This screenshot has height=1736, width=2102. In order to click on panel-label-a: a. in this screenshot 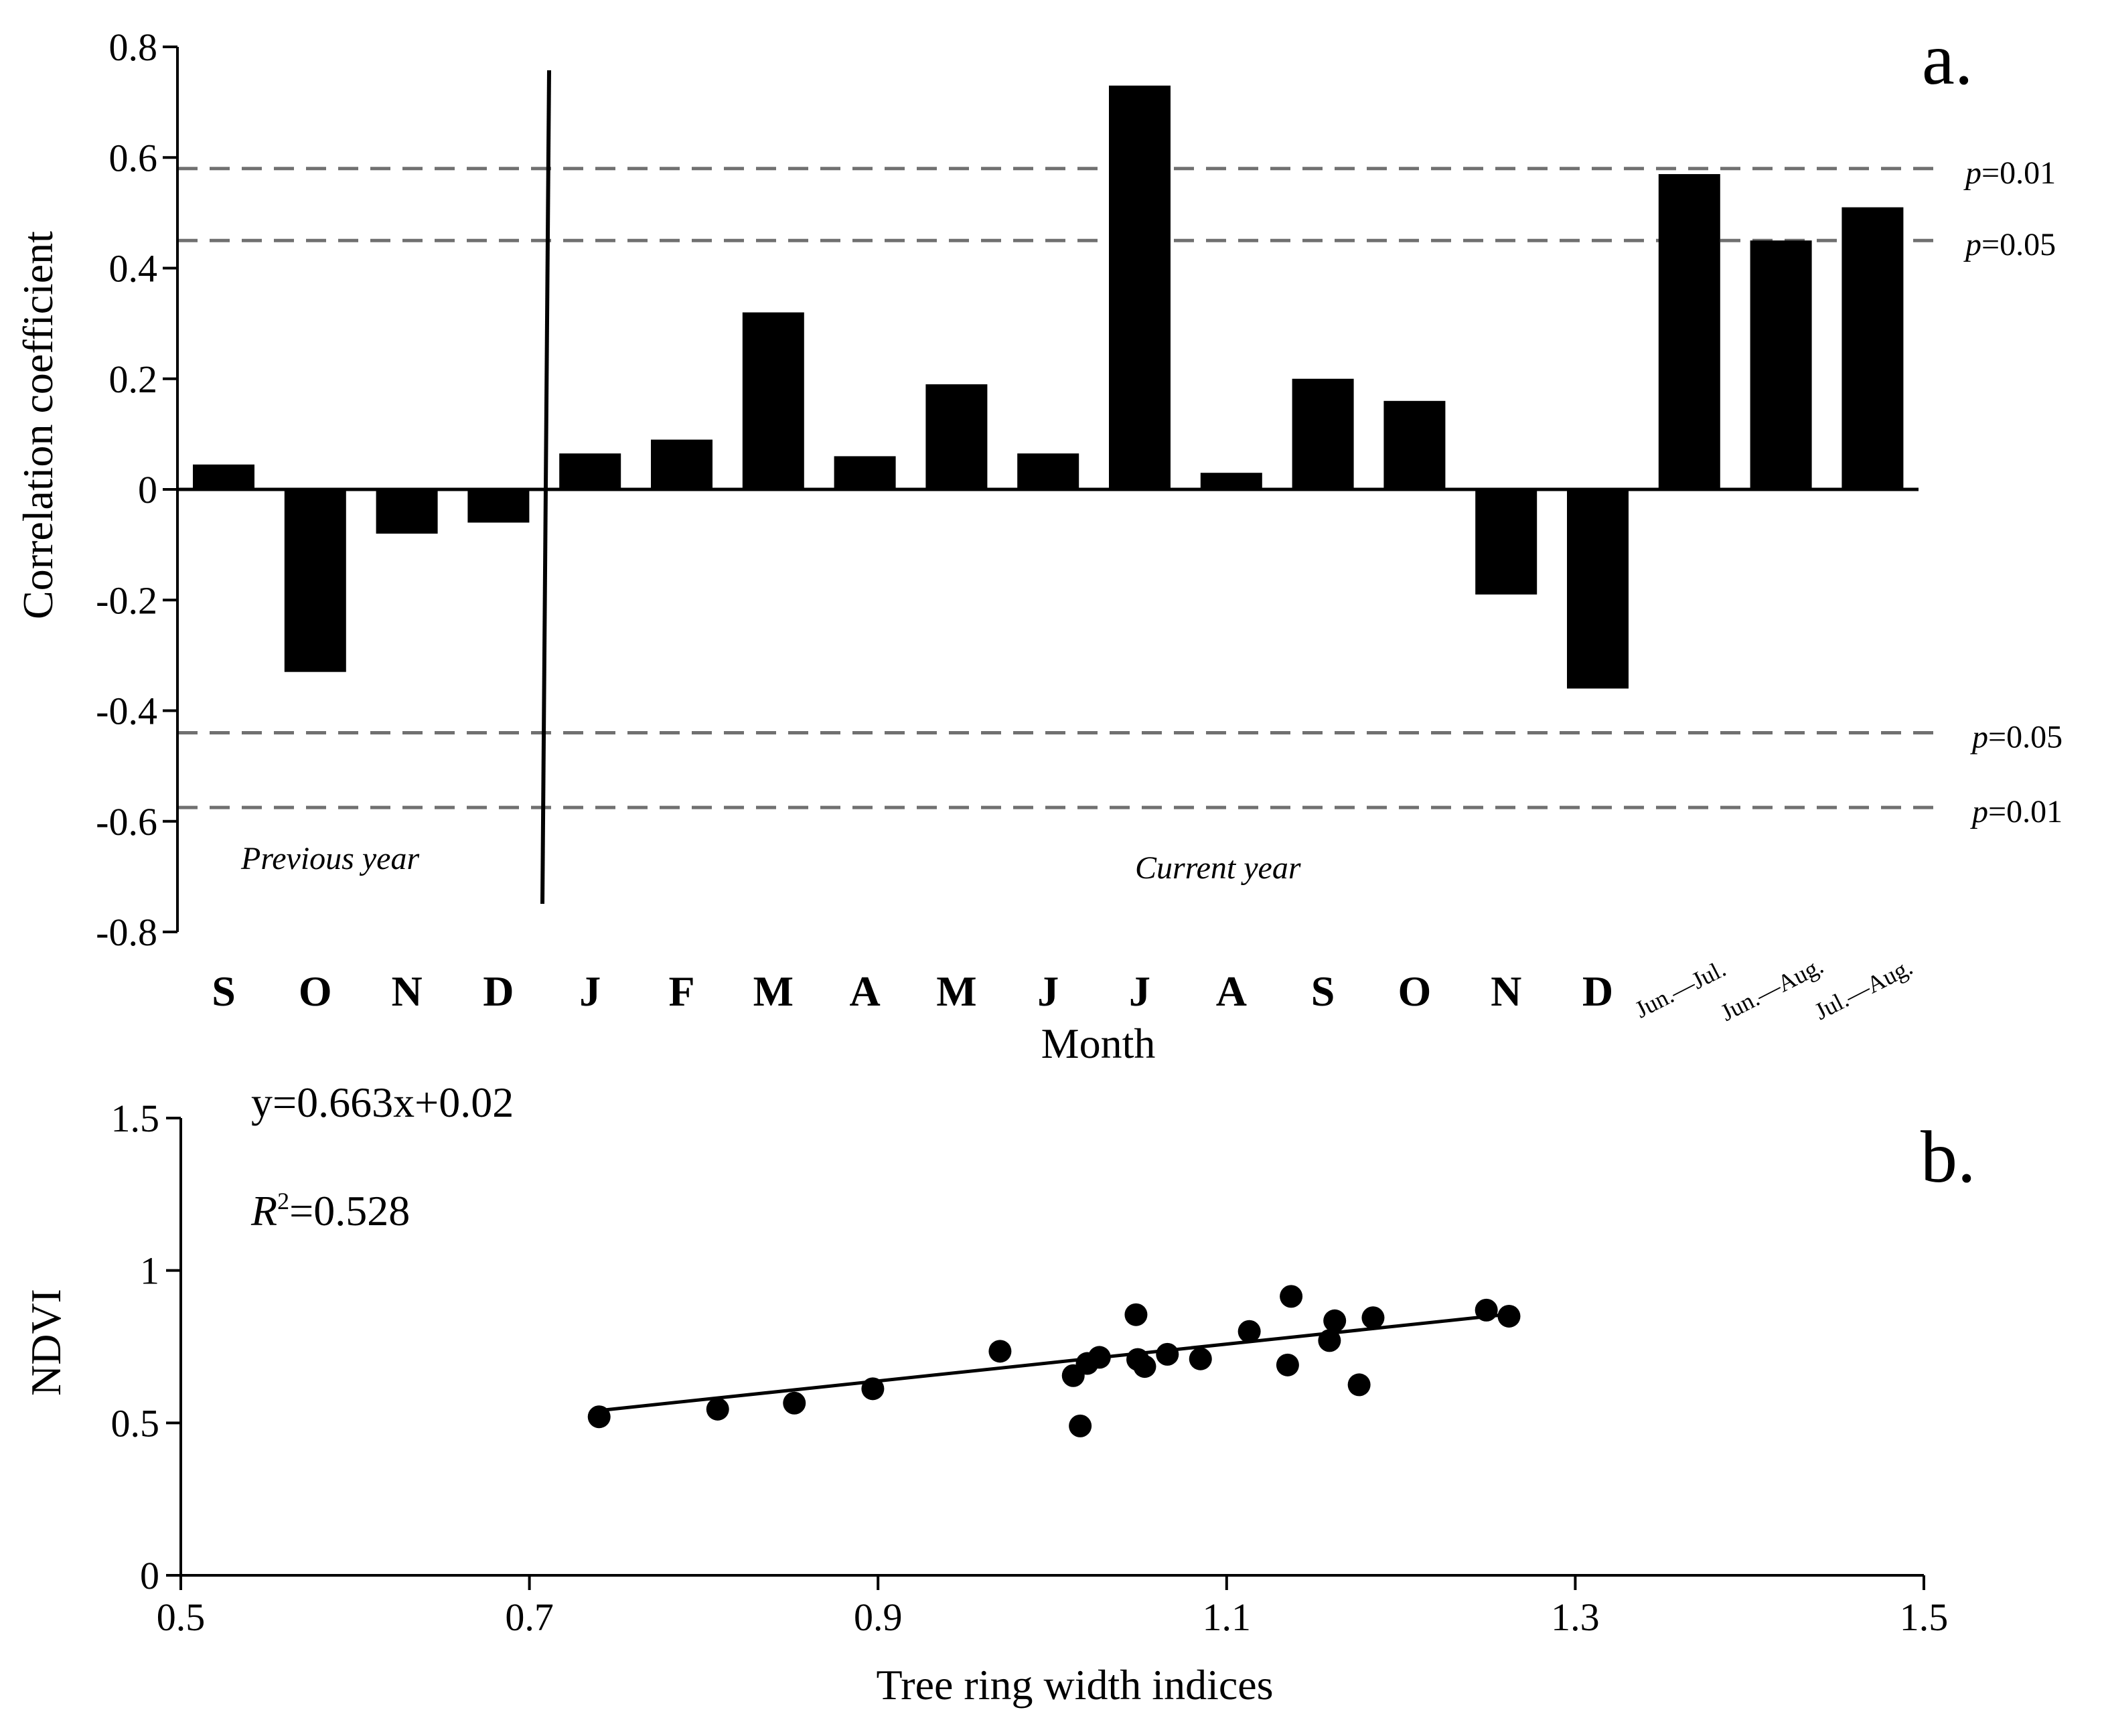, I will do `click(1947, 59)`.